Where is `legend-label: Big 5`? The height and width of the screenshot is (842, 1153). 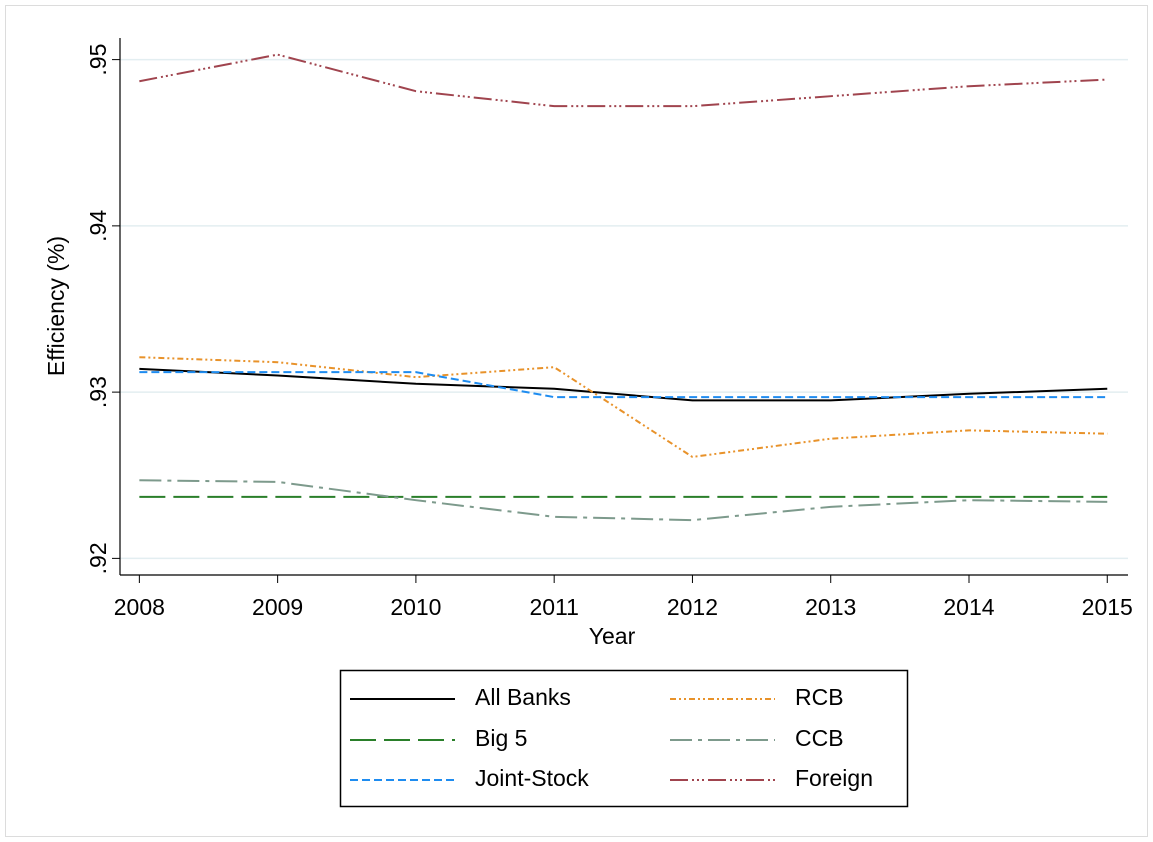 legend-label: Big 5 is located at coordinates (501, 738).